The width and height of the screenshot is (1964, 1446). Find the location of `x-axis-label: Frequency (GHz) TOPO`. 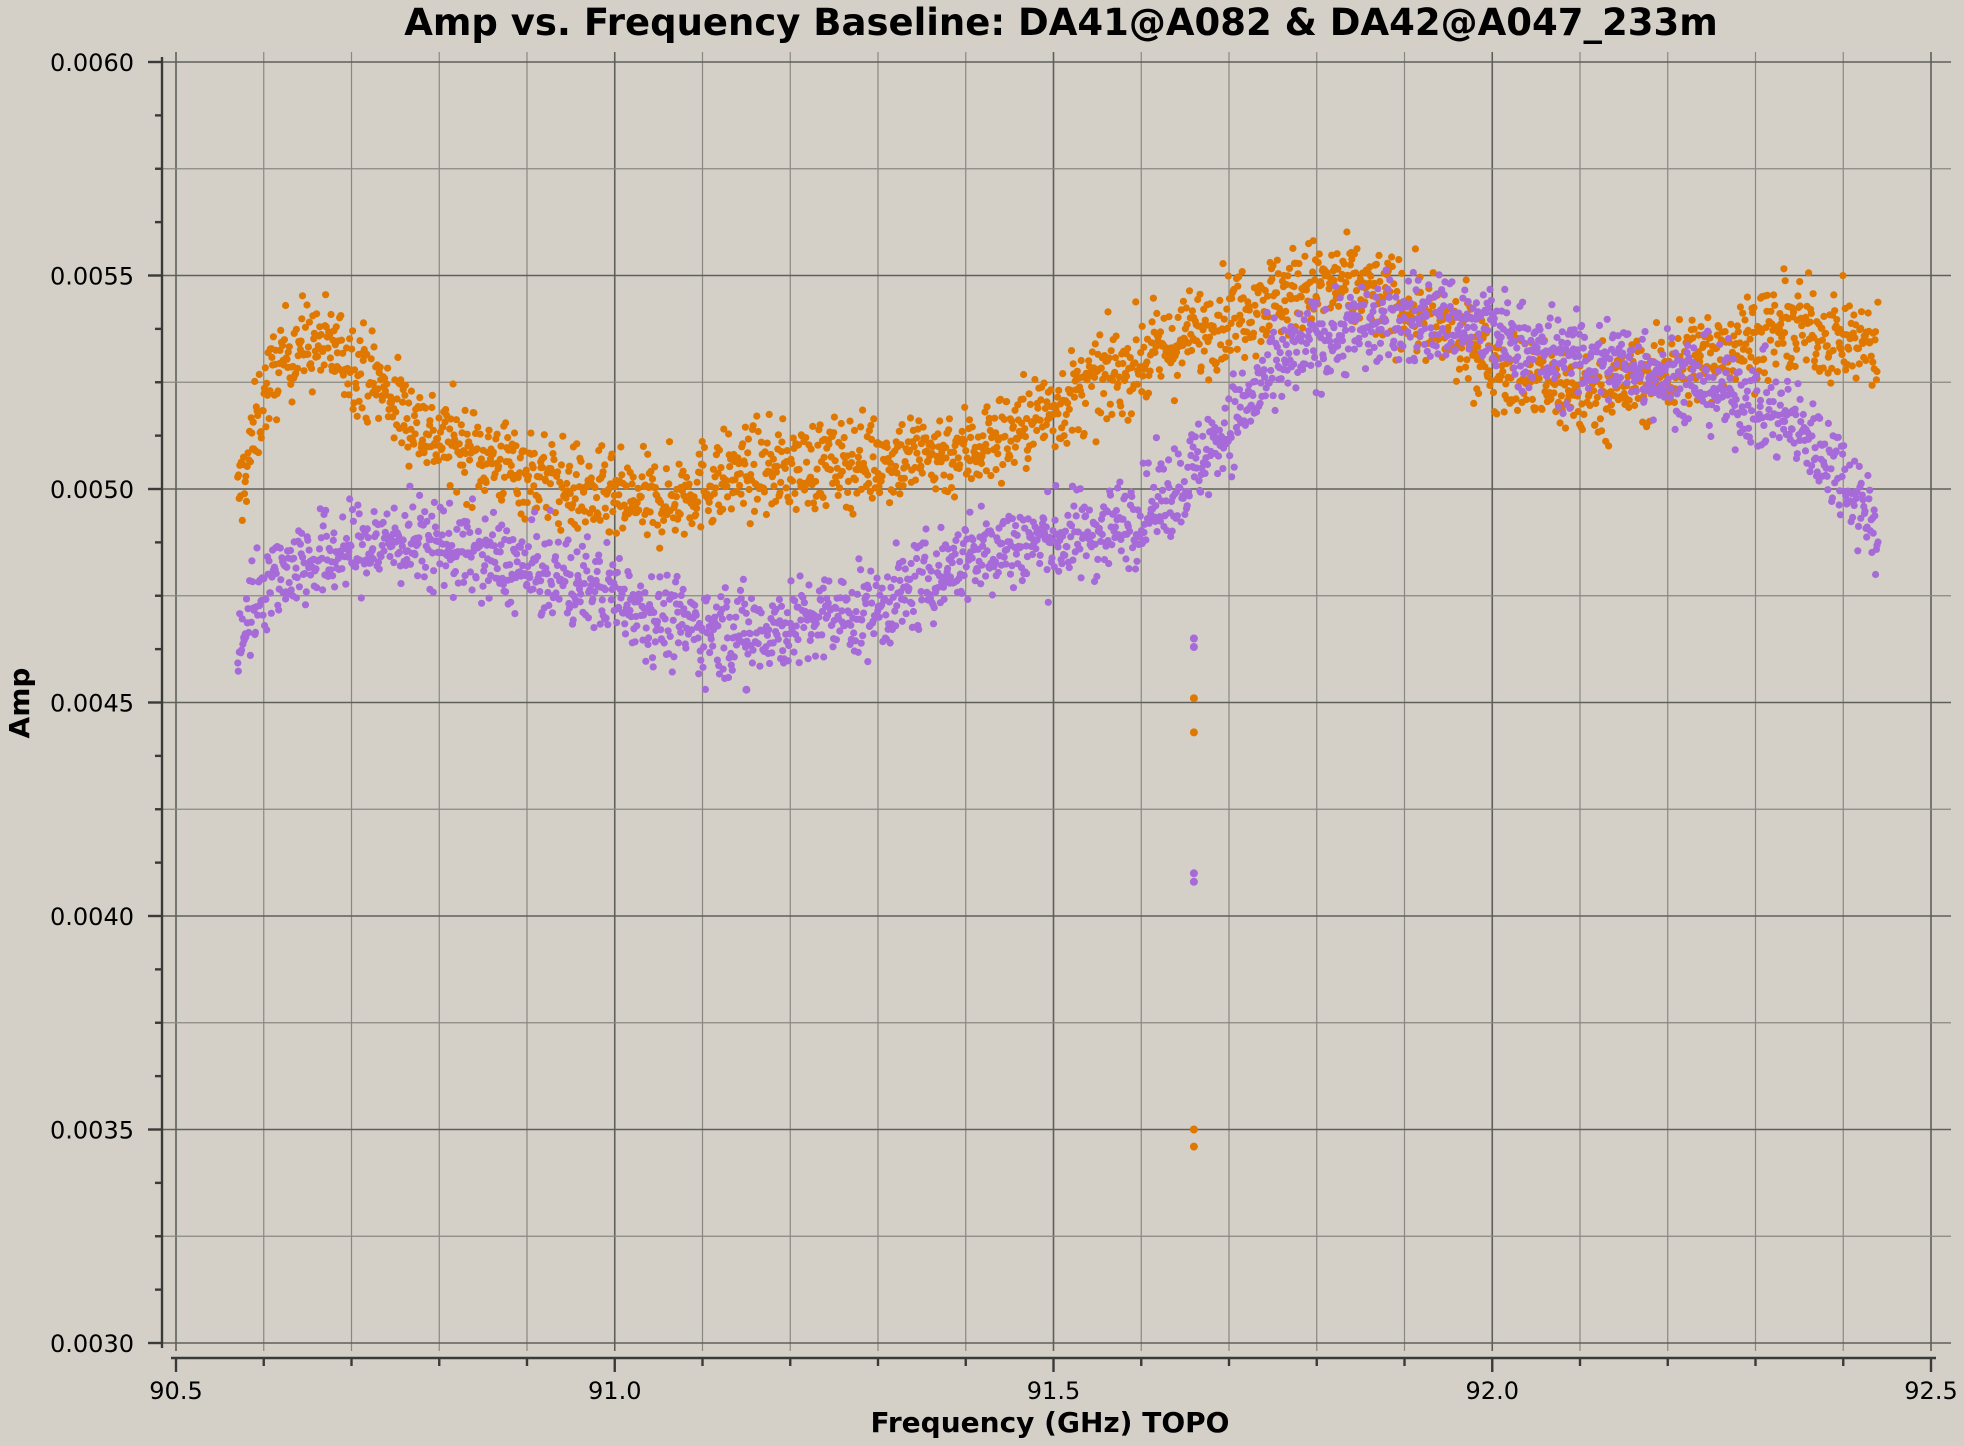

x-axis-label: Frequency (GHz) TOPO is located at coordinates (1050, 1422).